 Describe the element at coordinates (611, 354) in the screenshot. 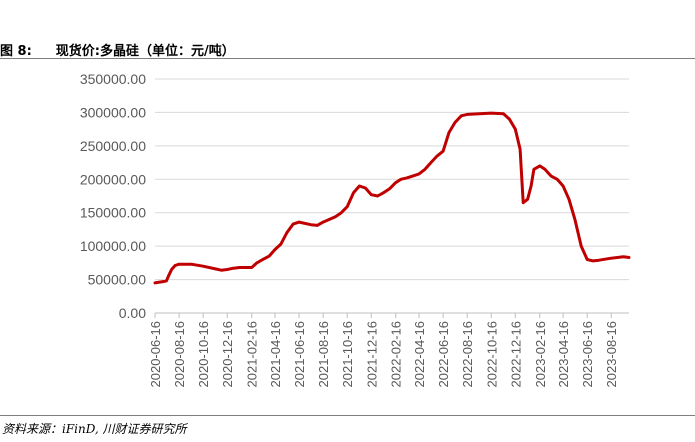

I see `x-tick-label: 2023-08-16` at that location.